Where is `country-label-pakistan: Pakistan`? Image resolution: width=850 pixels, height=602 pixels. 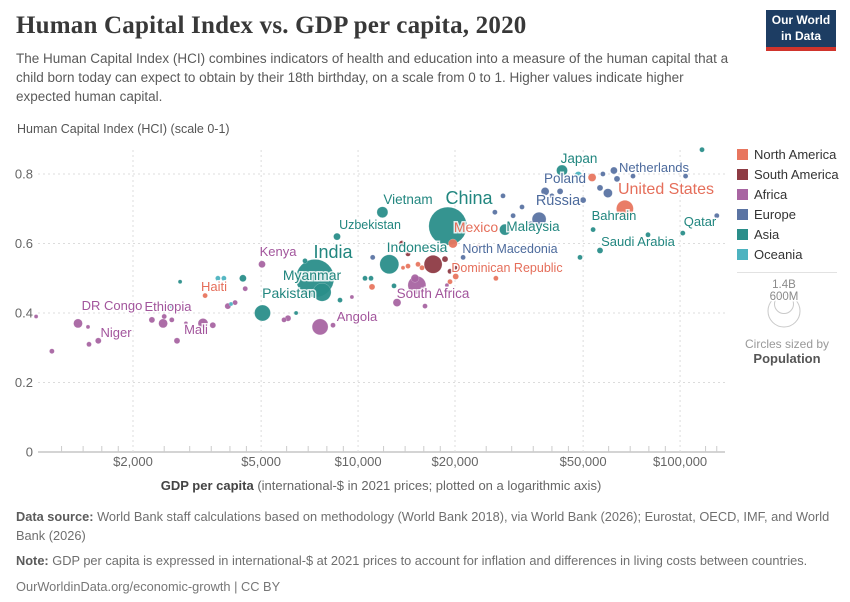 country-label-pakistan: Pakistan is located at coordinates (289, 293).